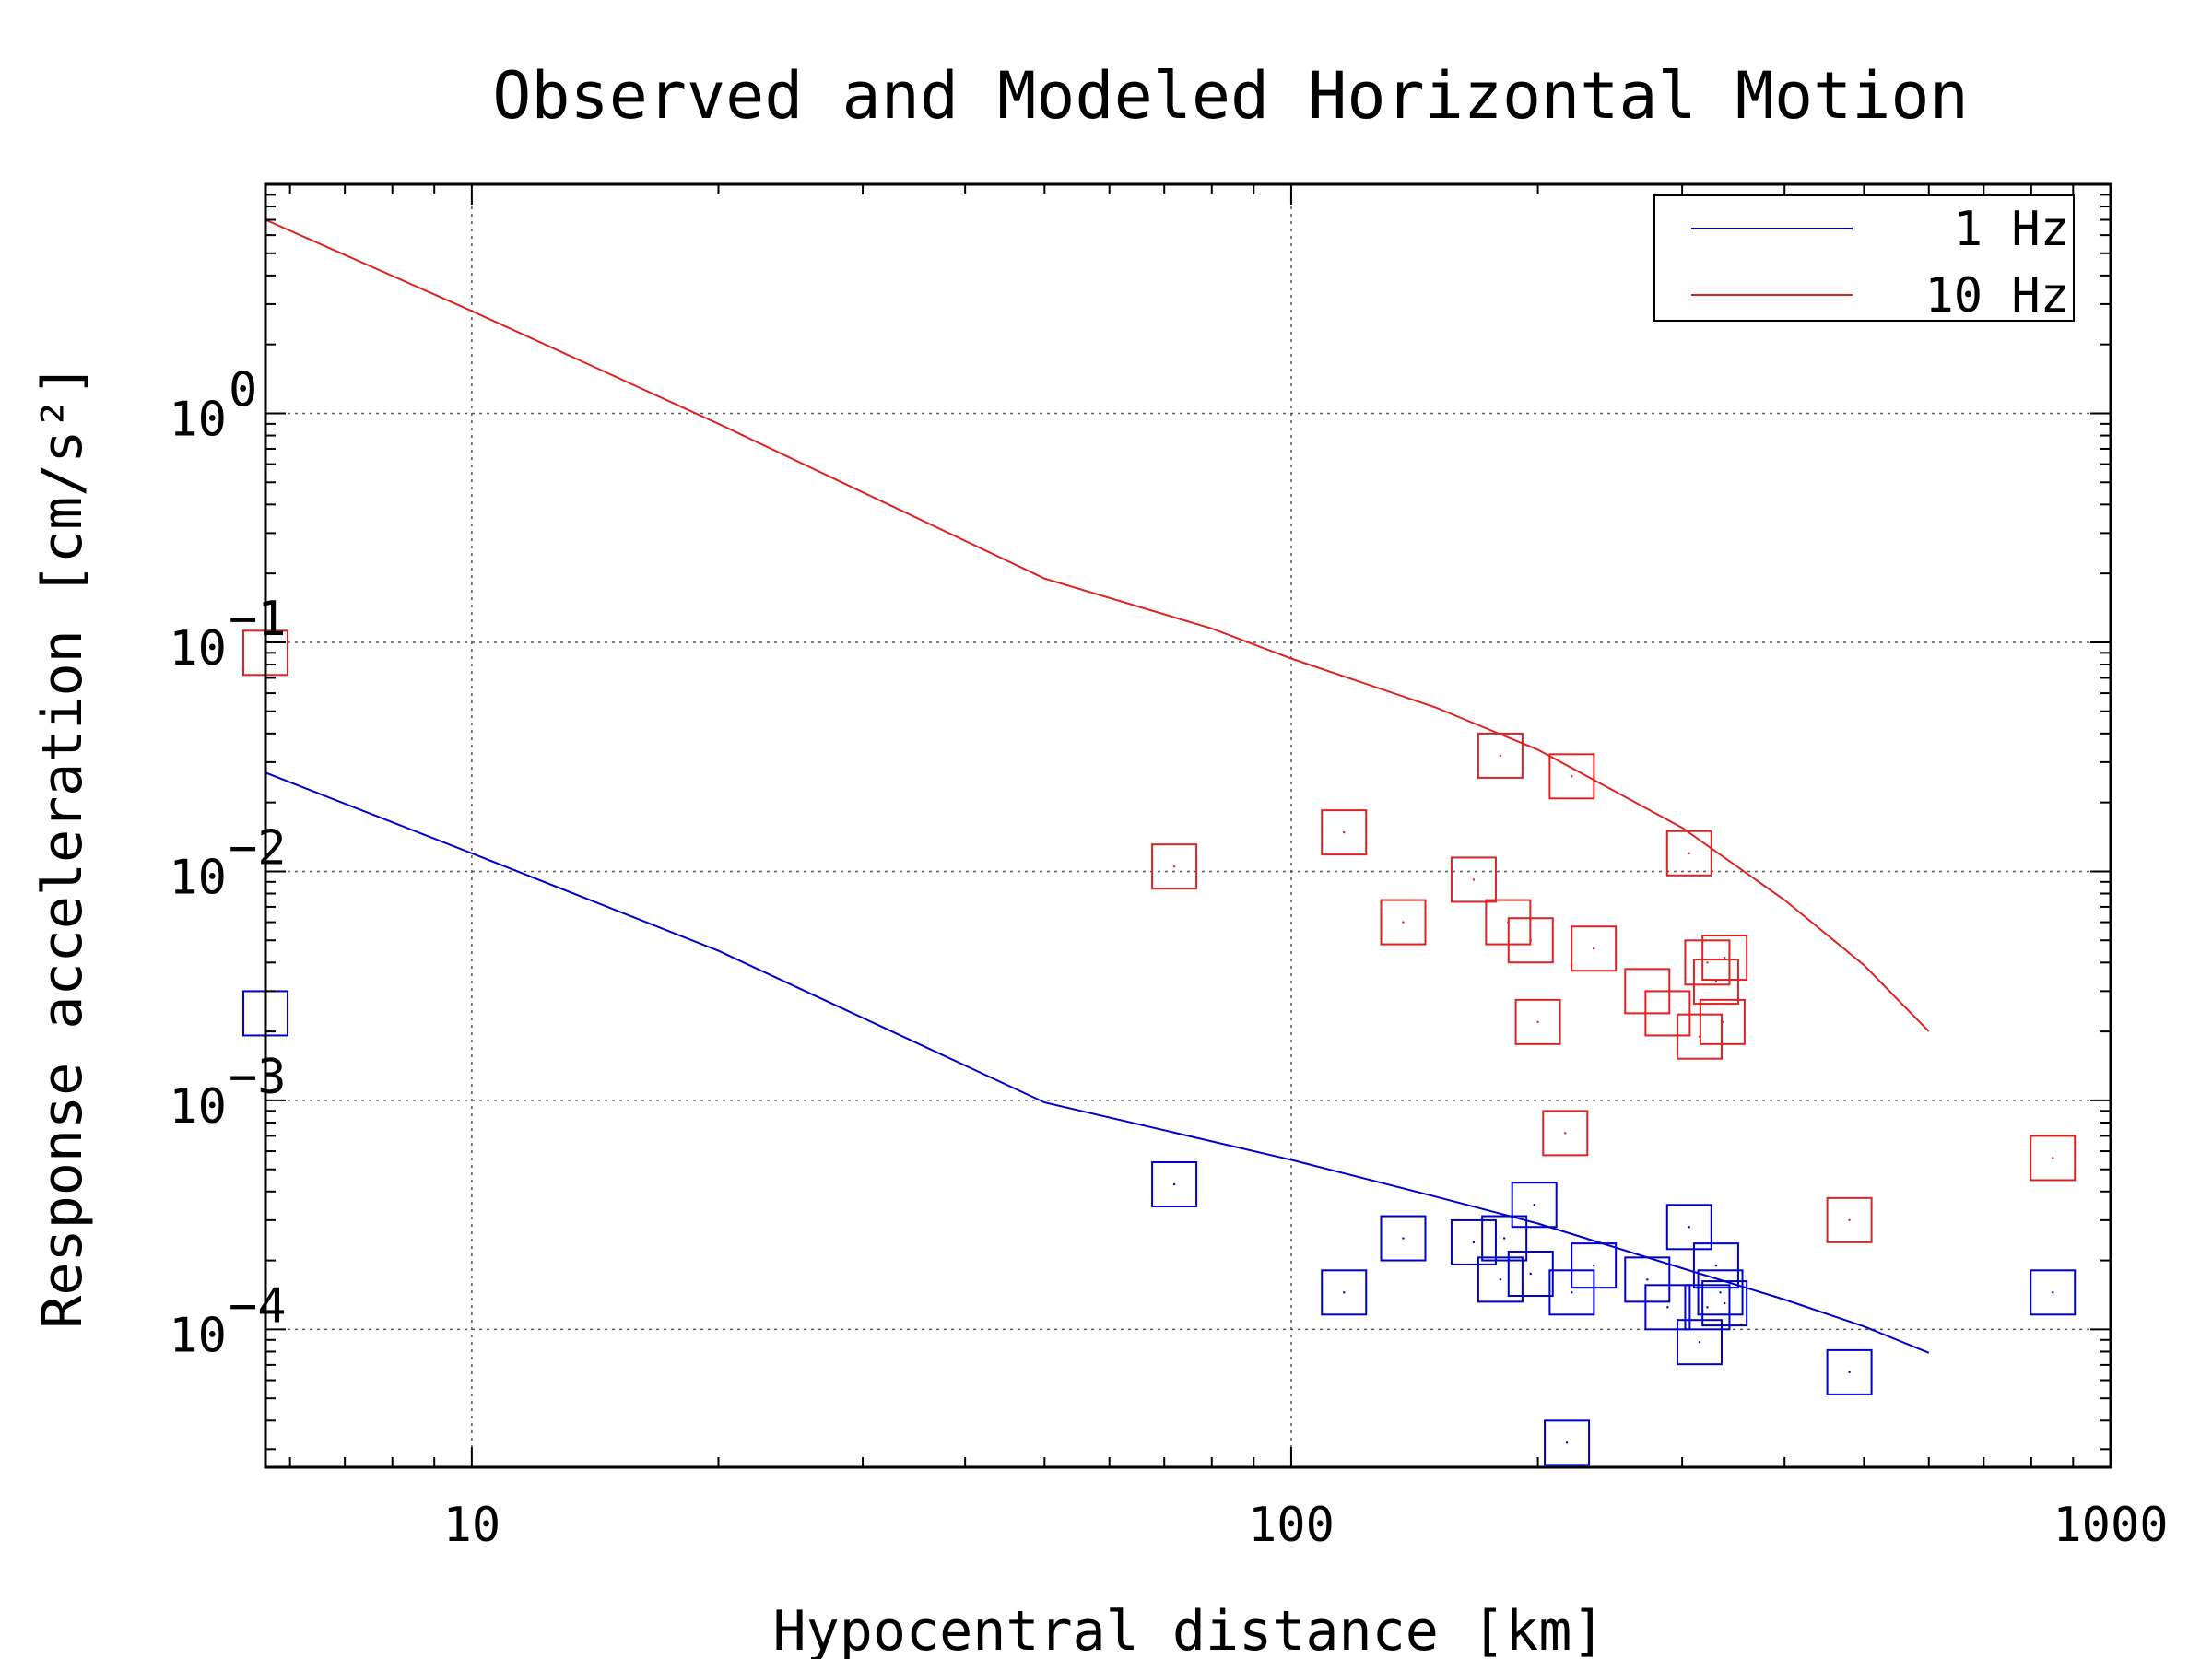 This screenshot has height=1659, width=2212. What do you see at coordinates (1291, 1525) in the screenshot?
I see `x-tick-label: 100` at bounding box center [1291, 1525].